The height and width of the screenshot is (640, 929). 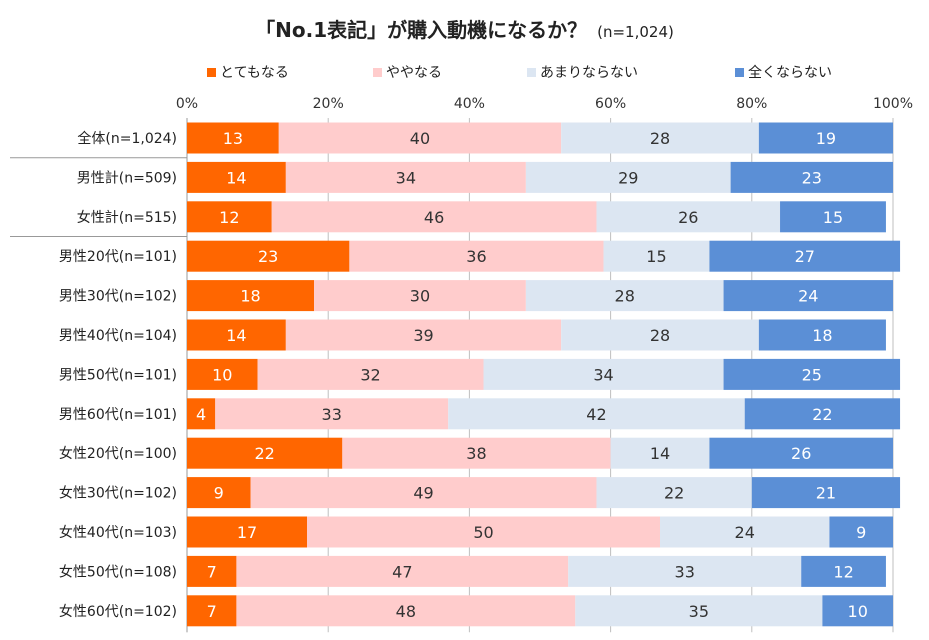 I want to click on category-label: 女性30代(n=102), so click(x=118, y=493).